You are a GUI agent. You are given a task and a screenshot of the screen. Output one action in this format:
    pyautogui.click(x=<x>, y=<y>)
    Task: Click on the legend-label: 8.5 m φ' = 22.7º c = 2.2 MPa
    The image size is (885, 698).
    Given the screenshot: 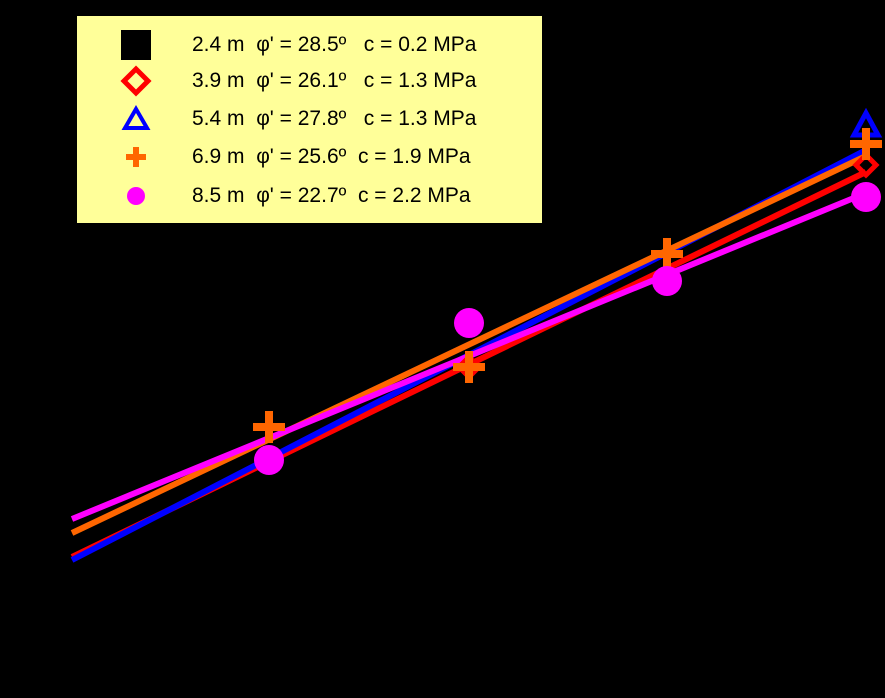 What is the action you would take?
    pyautogui.click(x=331, y=195)
    